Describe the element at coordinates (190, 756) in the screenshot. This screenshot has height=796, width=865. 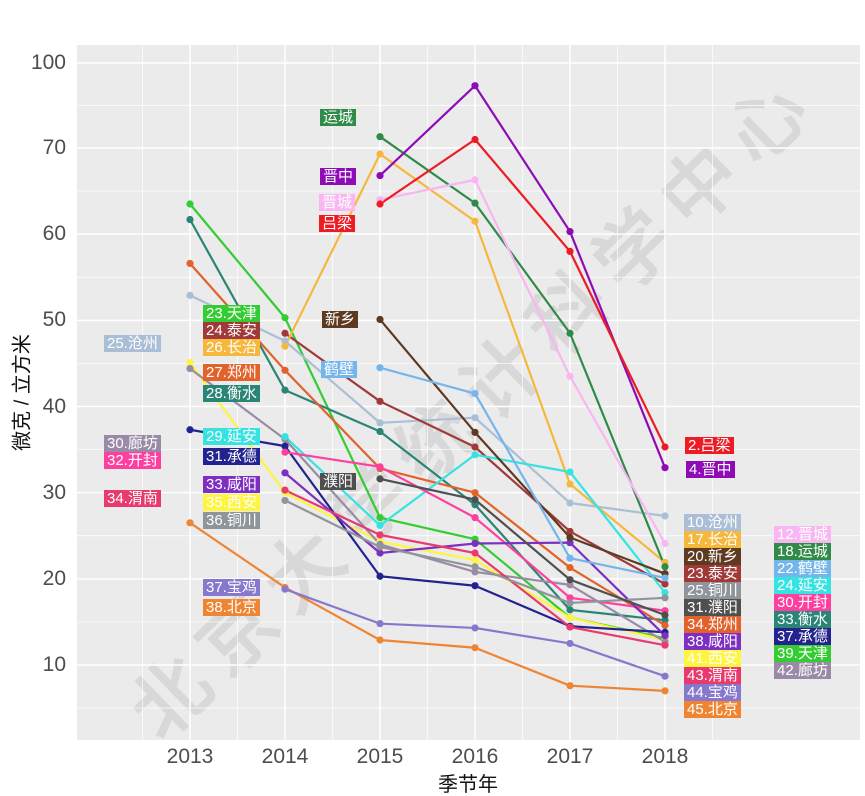
I see `x-tick-label: 2013` at that location.